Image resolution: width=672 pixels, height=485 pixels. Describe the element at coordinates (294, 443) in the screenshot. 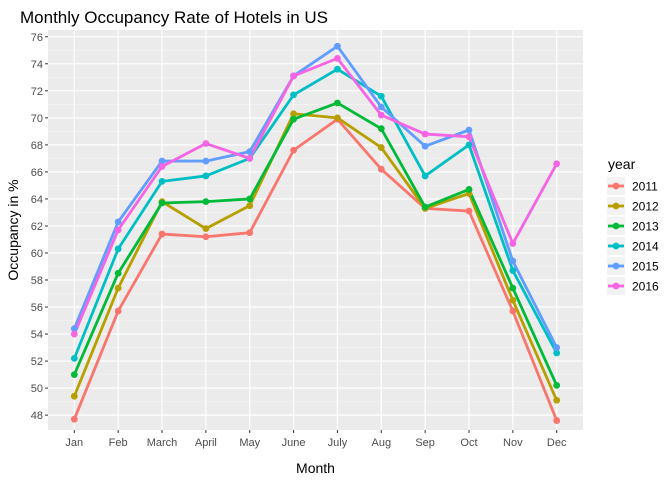

I see `x-tick-label: June` at that location.